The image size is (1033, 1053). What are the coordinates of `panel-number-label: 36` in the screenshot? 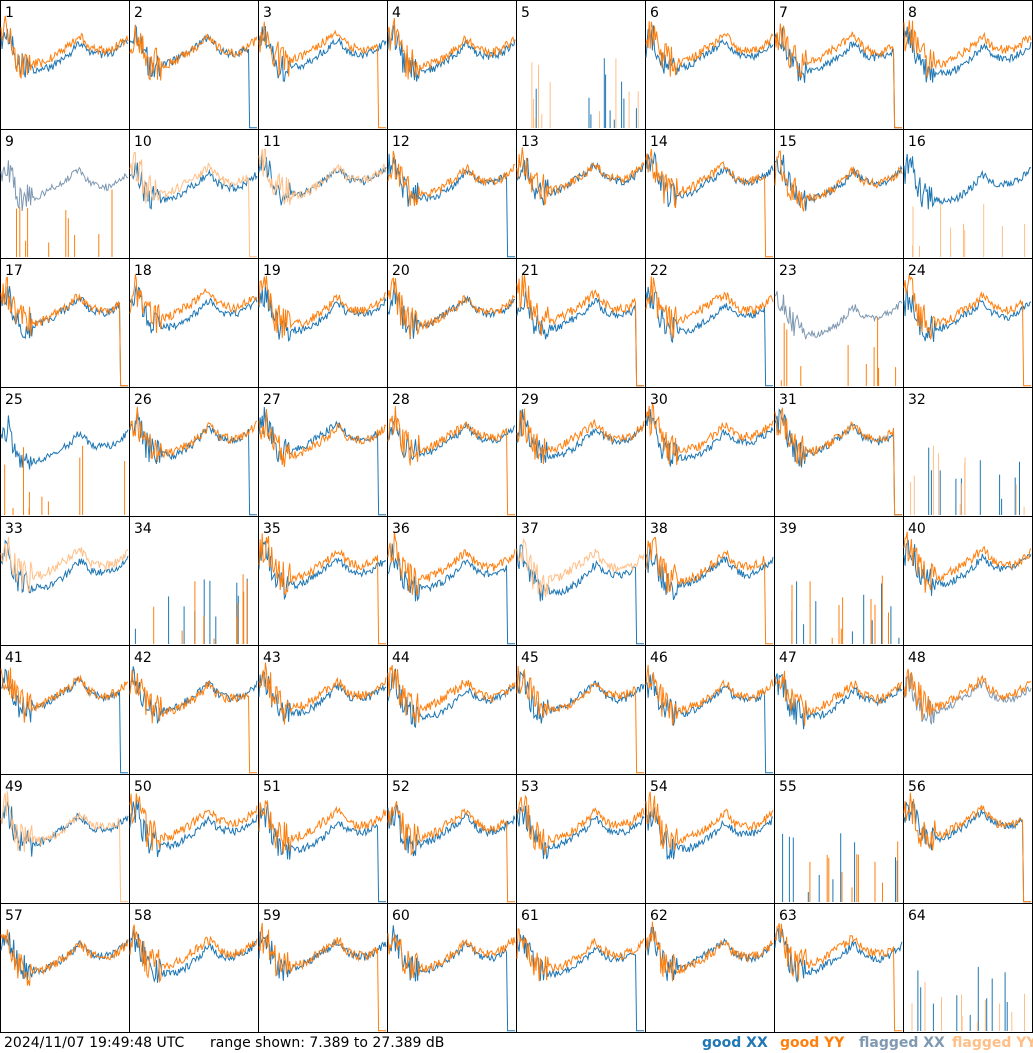 It's located at (401, 529).